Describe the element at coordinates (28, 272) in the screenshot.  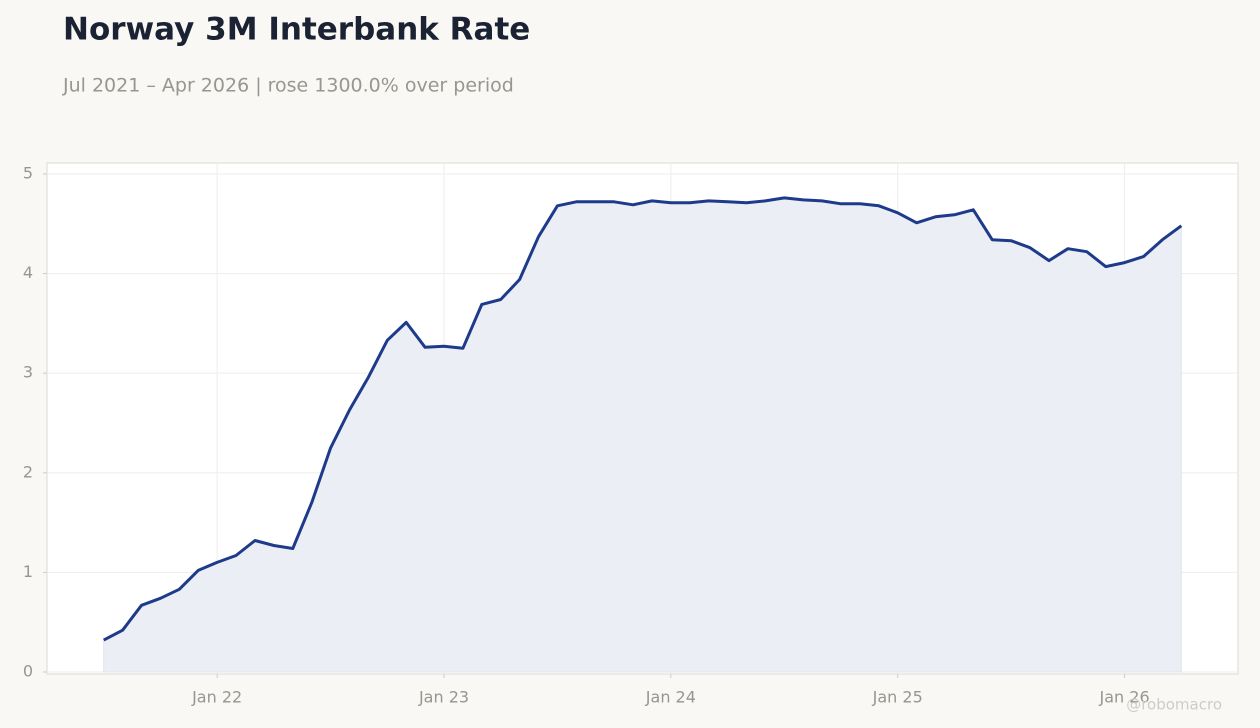
I see `y-tick-label: 4` at that location.